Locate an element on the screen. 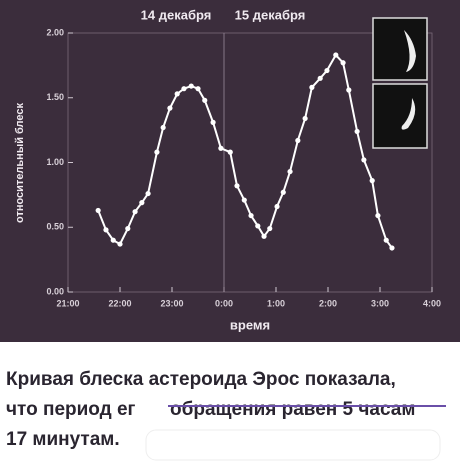 This screenshot has width=460, height=468. y-axis-label: относительный блеск is located at coordinates (20, 163).